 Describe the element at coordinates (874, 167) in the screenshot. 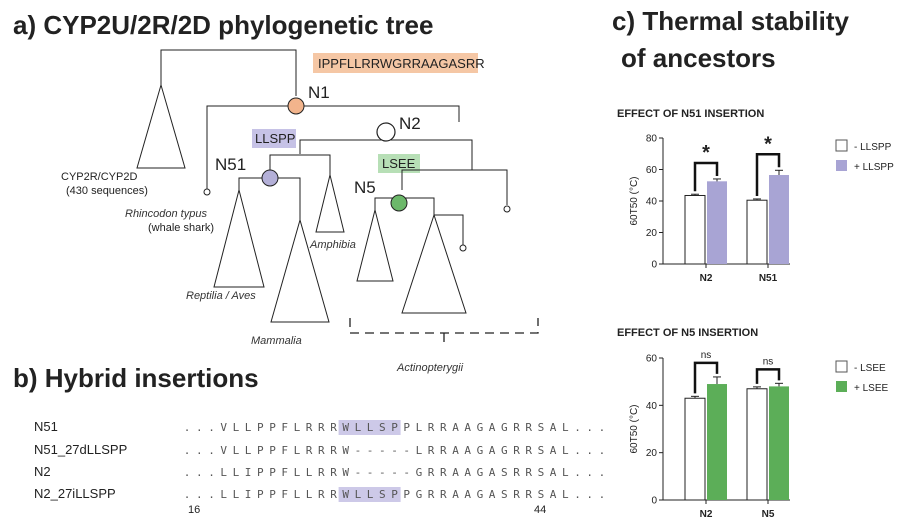

I see `legend-label: + LLSPP` at that location.